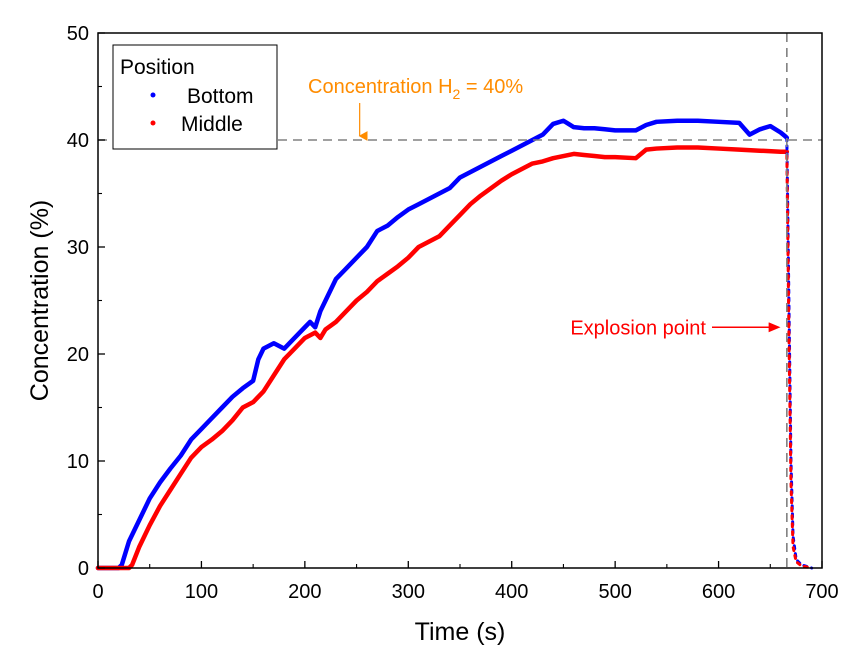 Image resolution: width=860 pixels, height=660 pixels. I want to click on annotation-h2-threshold: Concentration H2 = 40%, so click(415, 108).